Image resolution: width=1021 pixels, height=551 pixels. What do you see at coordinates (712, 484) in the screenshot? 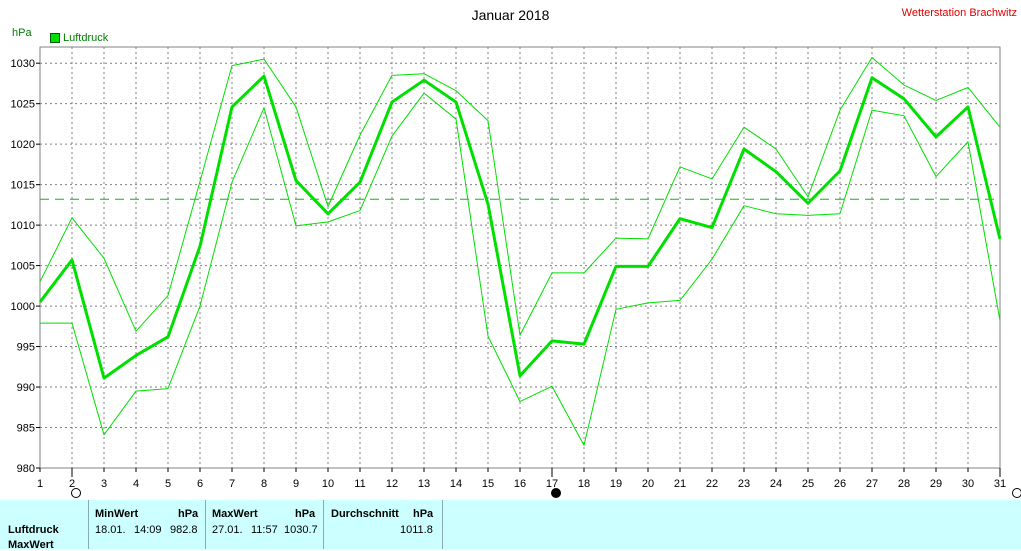
I see `x-tick-label: 22` at bounding box center [712, 484].